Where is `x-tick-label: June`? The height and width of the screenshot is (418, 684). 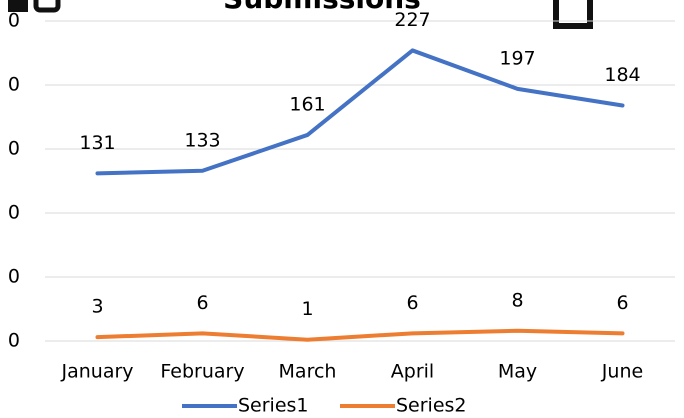 x-tick-label: June is located at coordinates (622, 372).